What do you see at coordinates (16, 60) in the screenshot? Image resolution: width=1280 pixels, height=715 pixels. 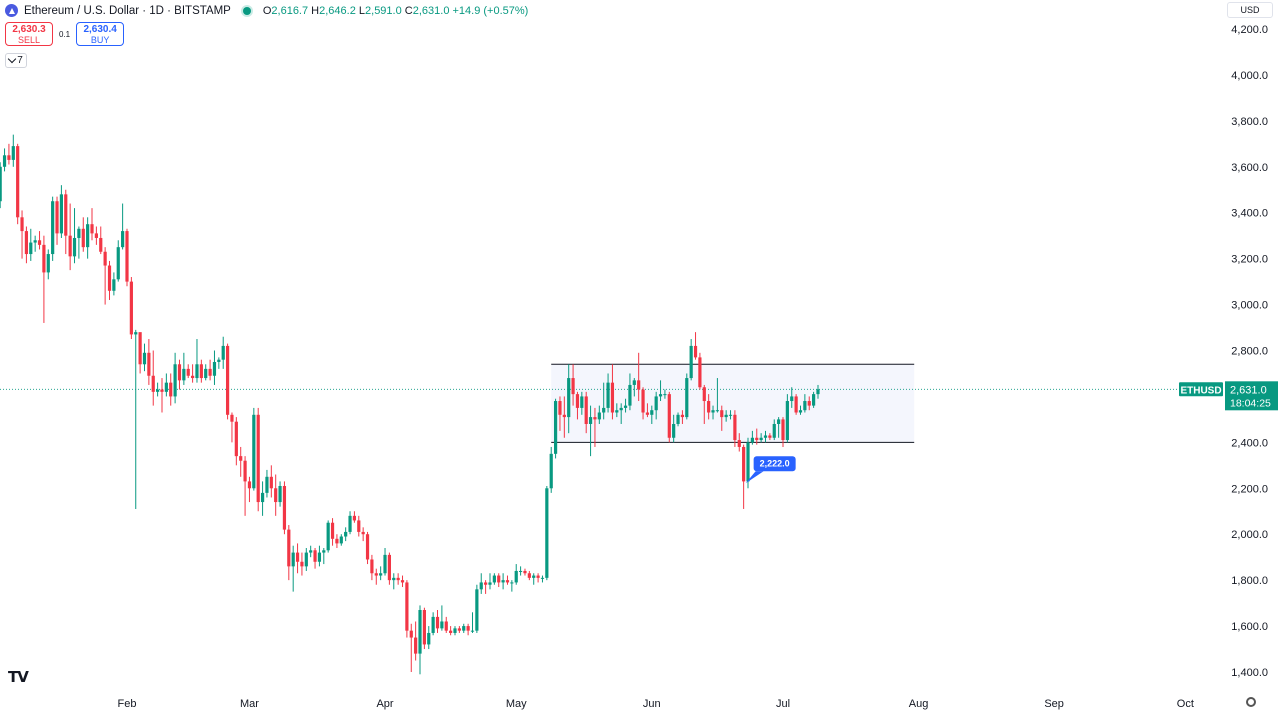 I see `indicators-toggle: 7` at bounding box center [16, 60].